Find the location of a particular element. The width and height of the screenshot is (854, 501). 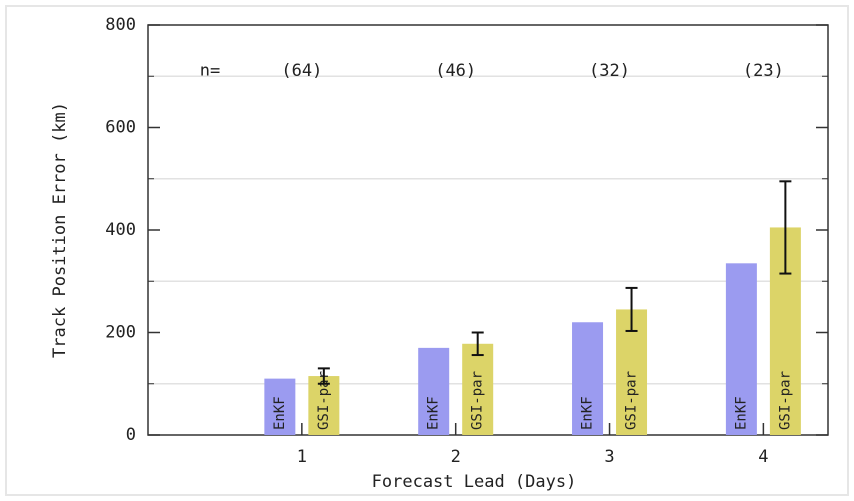

n-value: (32) is located at coordinates (609, 71).